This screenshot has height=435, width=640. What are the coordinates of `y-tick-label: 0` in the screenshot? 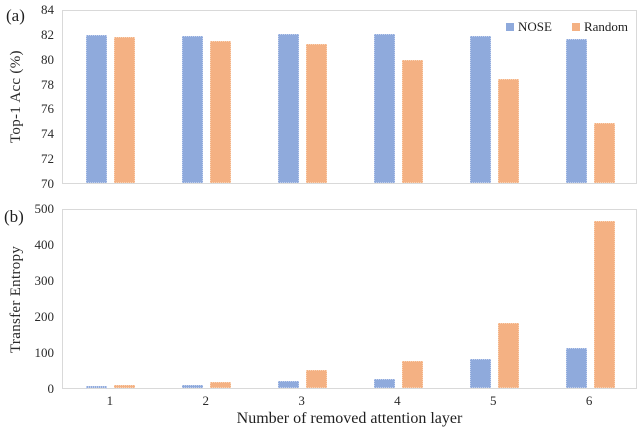 It's located at (51, 388).